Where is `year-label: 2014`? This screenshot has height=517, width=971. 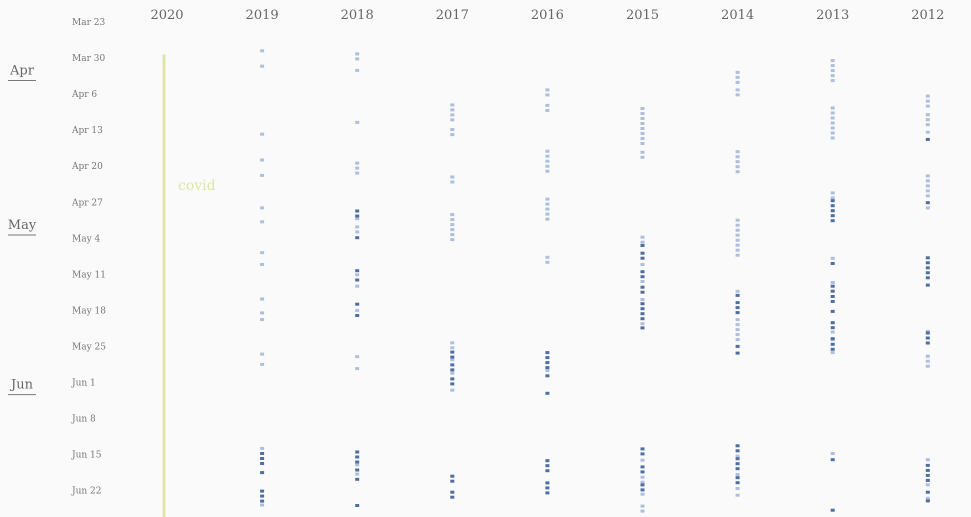 year-label: 2014 is located at coordinates (737, 15).